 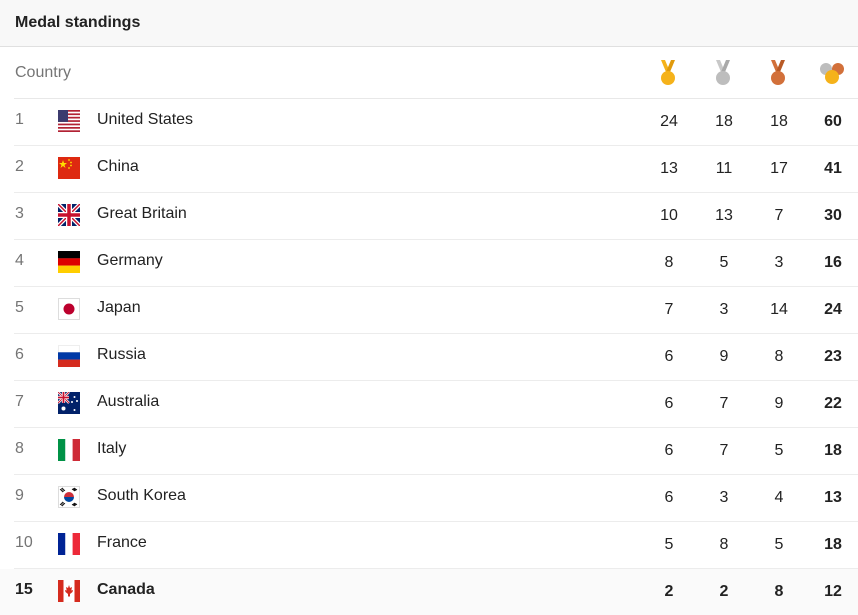 I want to click on rank-cell: 1, so click(x=19, y=119).